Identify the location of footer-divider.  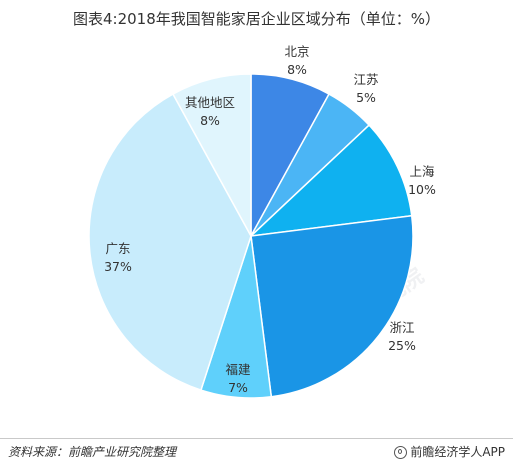
(256, 438).